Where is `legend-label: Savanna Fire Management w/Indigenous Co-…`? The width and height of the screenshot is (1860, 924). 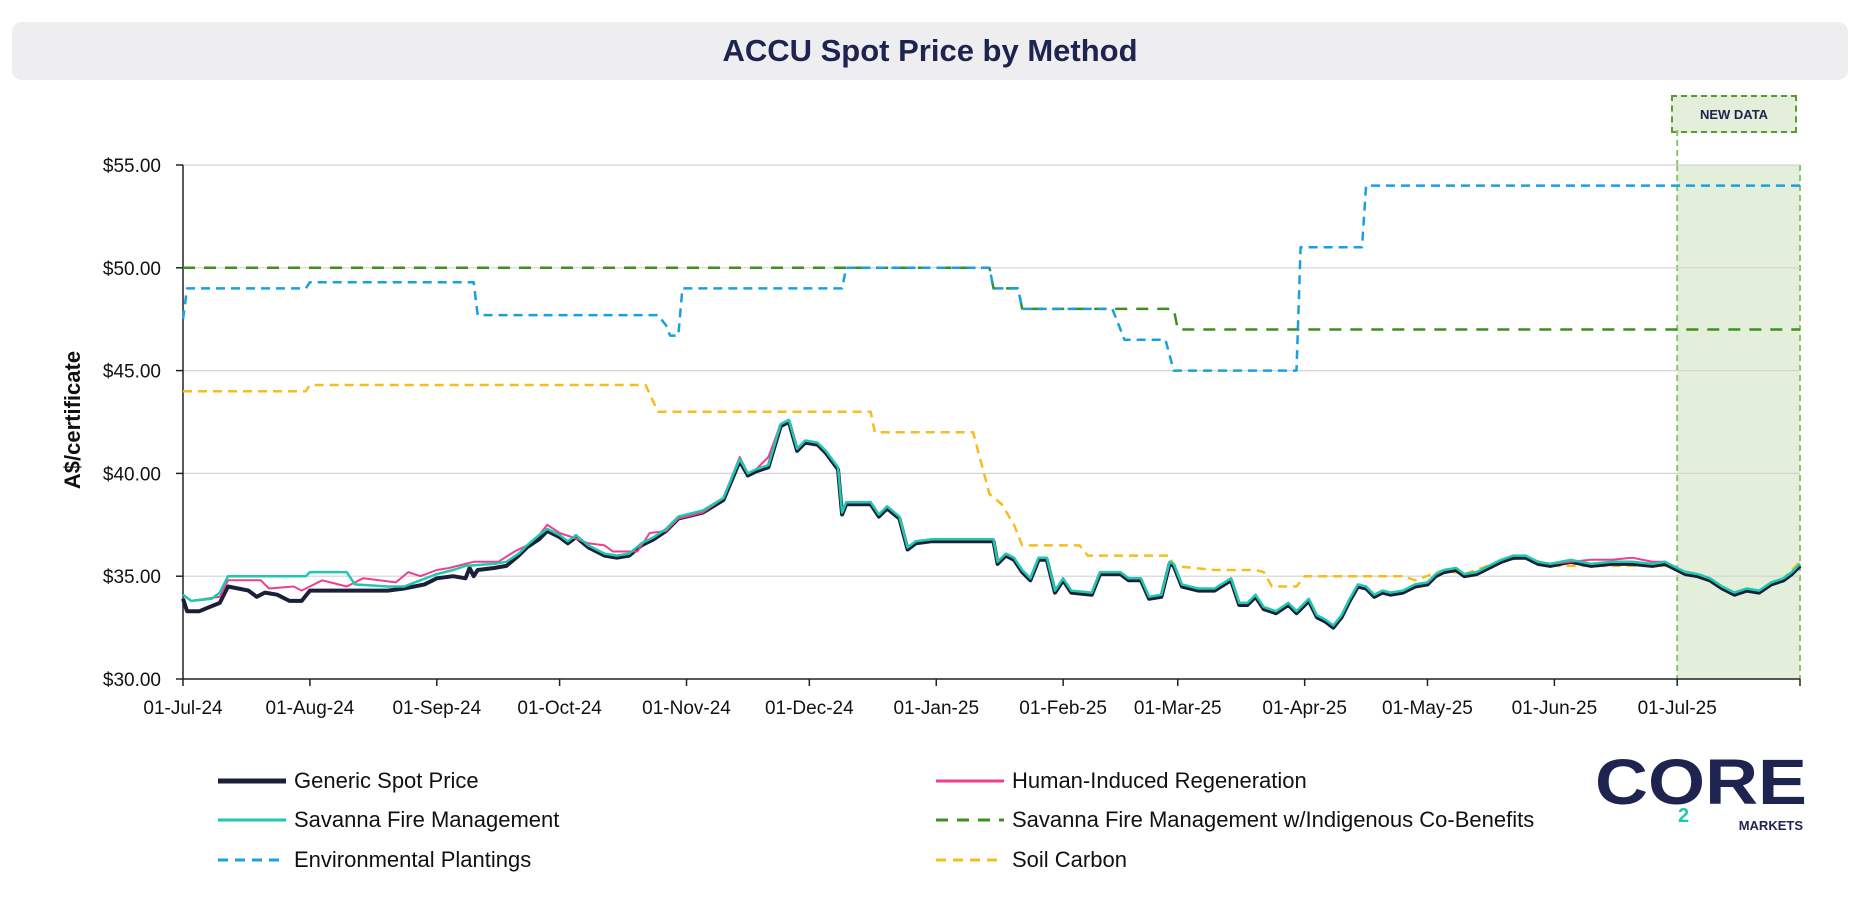
legend-label: Savanna Fire Management w/Indigenous Co-… is located at coordinates (1273, 819).